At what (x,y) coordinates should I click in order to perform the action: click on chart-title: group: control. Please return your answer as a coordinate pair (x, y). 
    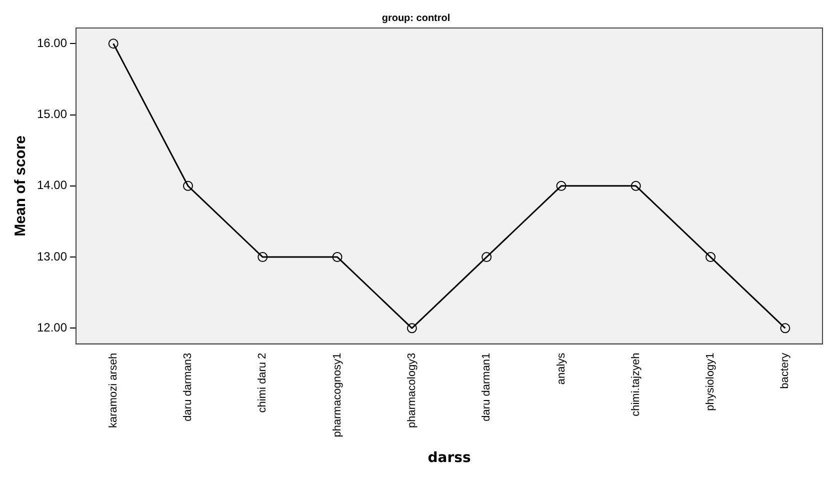
    Looking at the image, I should click on (416, 18).